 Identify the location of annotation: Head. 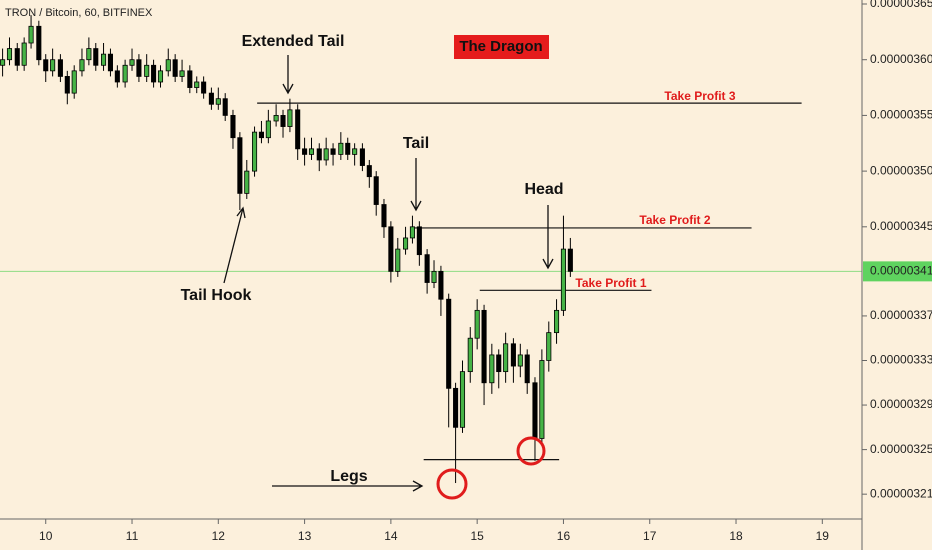
(543, 189).